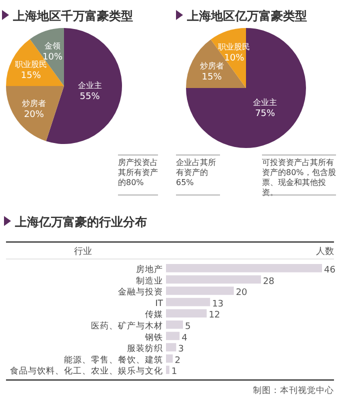  Describe the element at coordinates (187, 327) in the screenshot. I see `data-label: 5` at that location.